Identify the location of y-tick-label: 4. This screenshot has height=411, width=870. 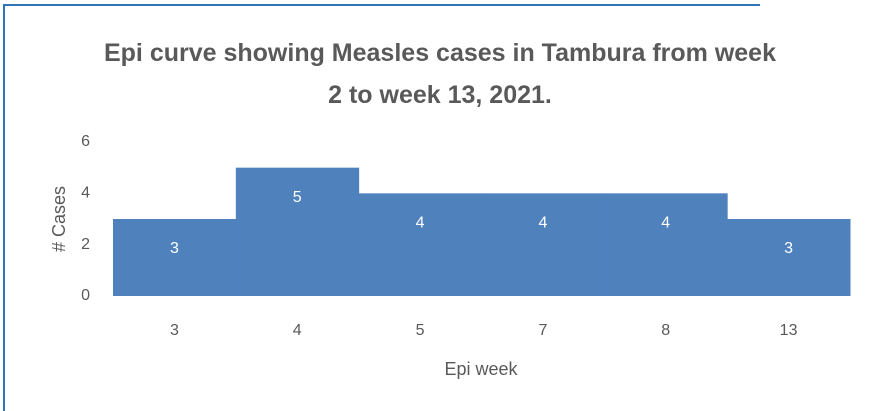
(85, 193).